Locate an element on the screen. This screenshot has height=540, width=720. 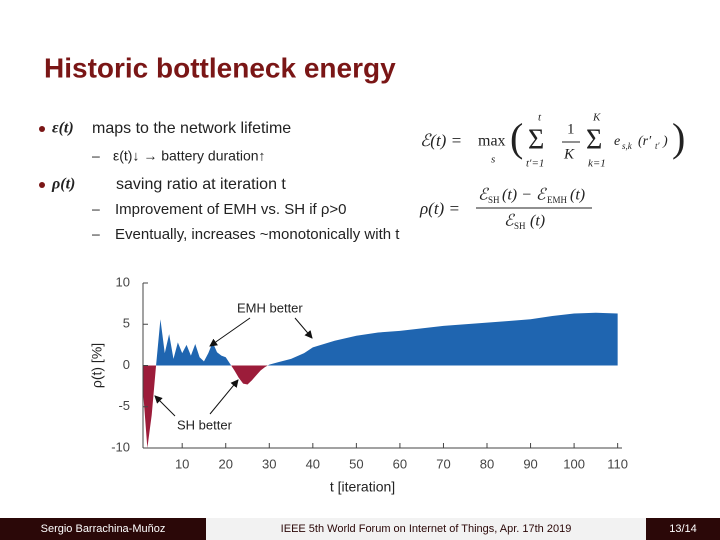
formula-text: k=1 is located at coordinates (597, 164).